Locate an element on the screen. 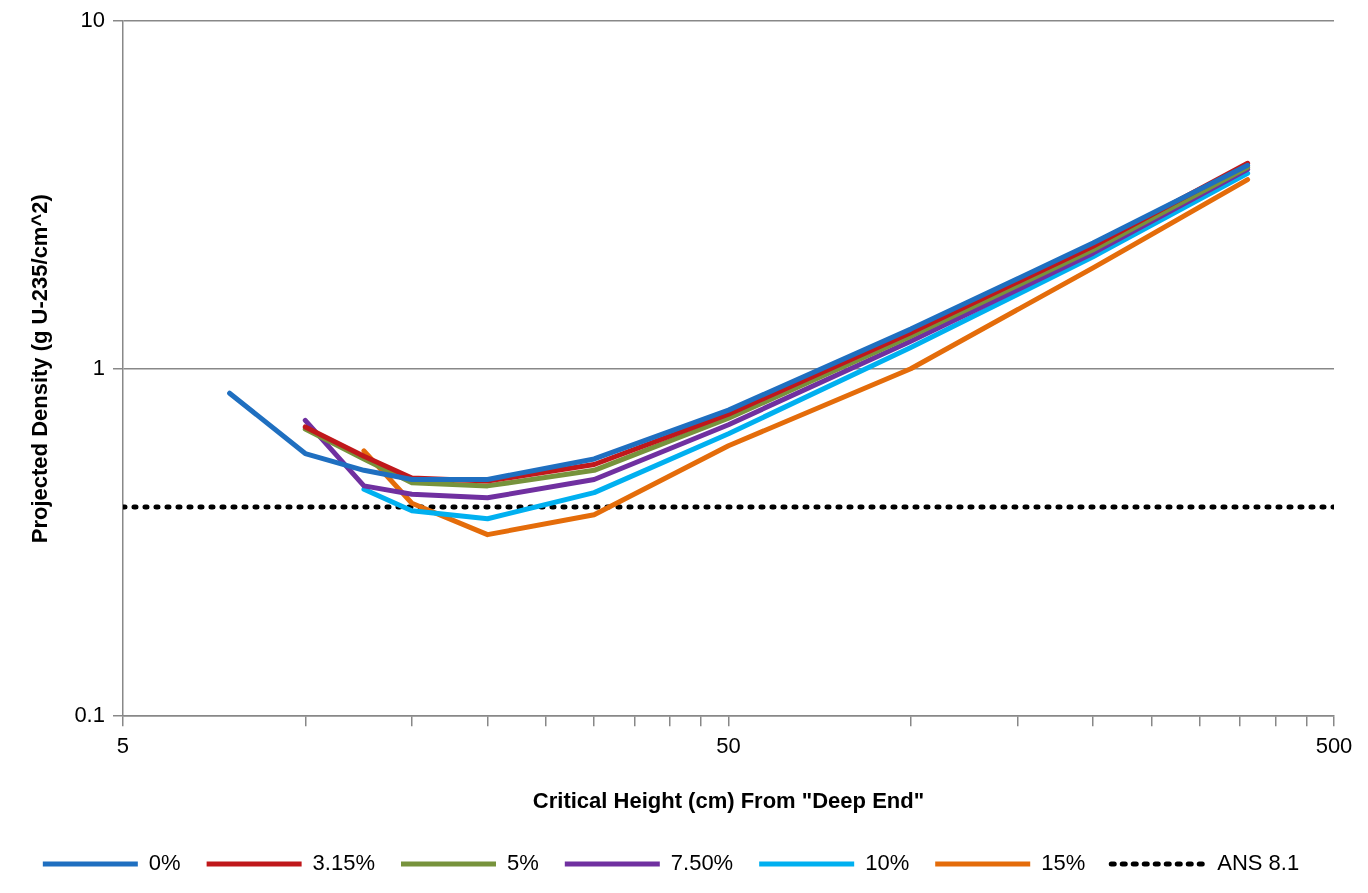 Image resolution: width=1368 pixels, height=893 pixels. legend-label: 3.15% is located at coordinates (344, 863).